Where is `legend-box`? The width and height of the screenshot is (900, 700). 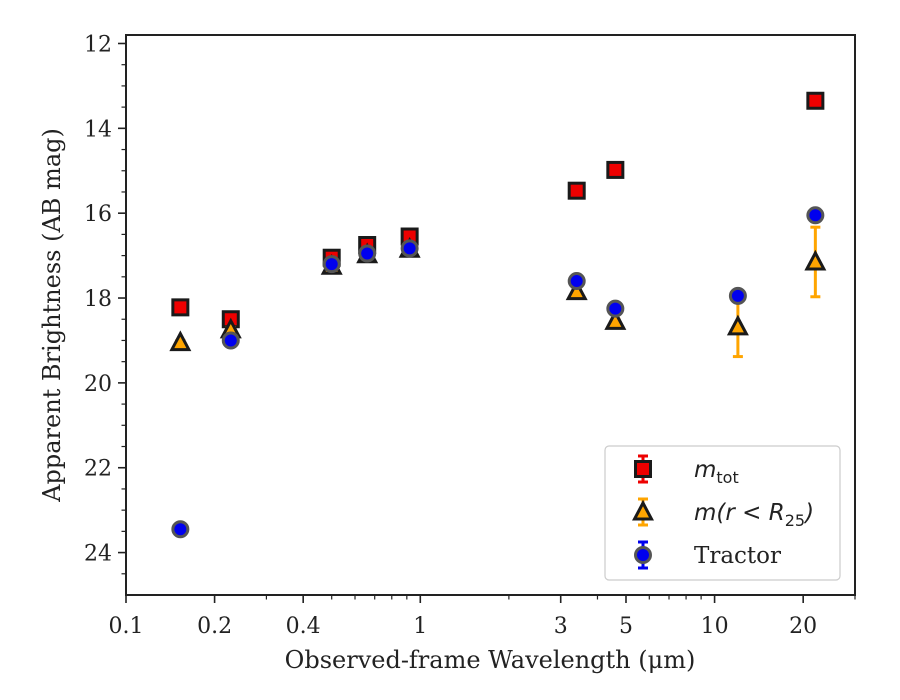
legend-box is located at coordinates (722, 513).